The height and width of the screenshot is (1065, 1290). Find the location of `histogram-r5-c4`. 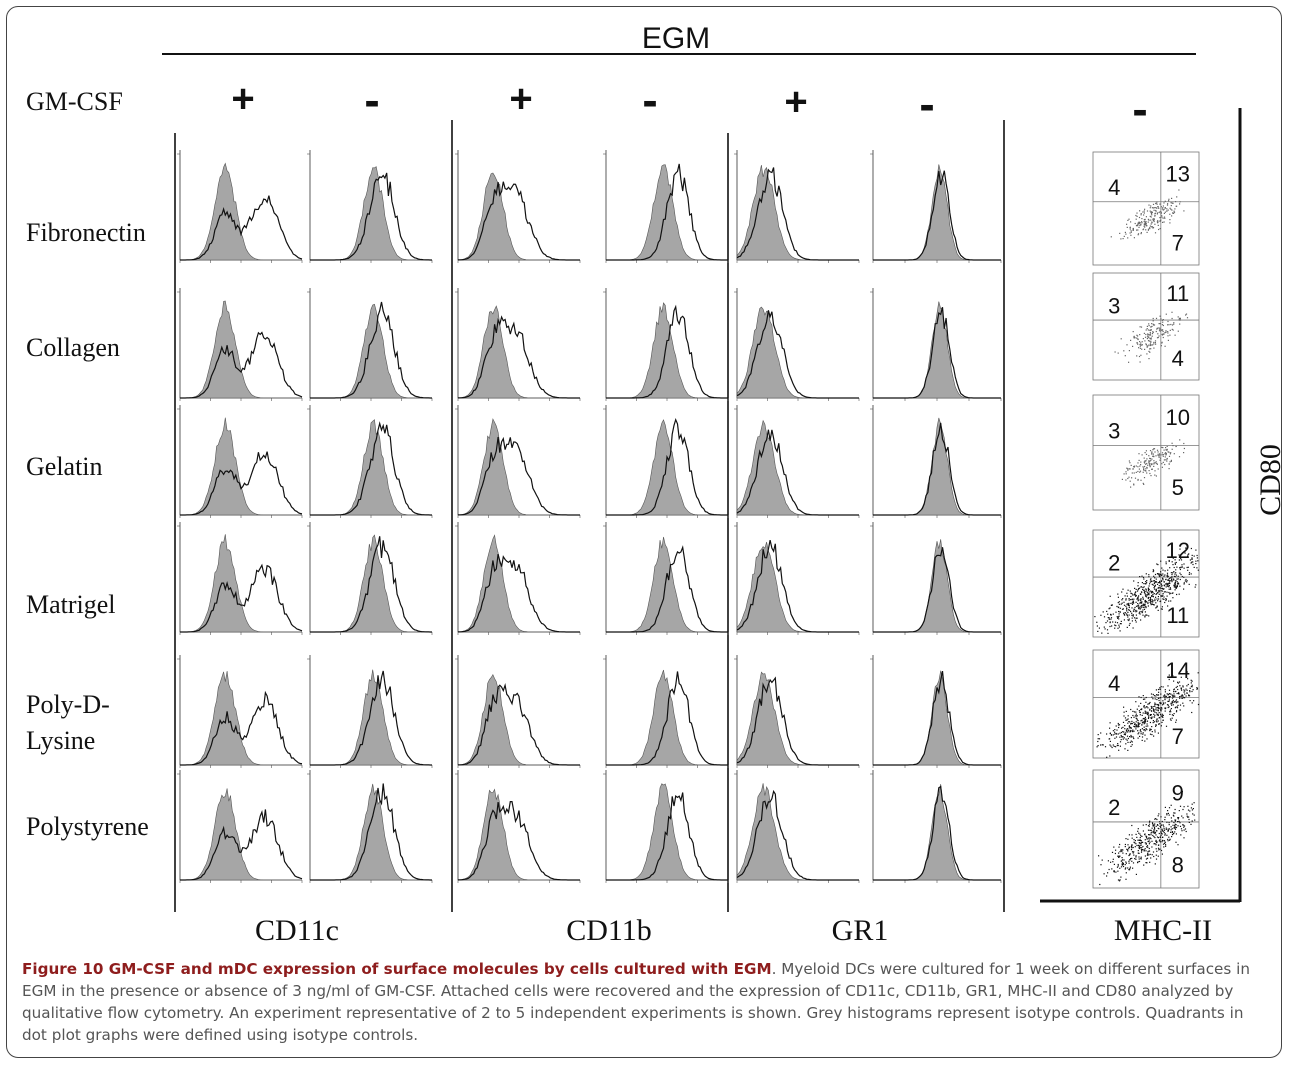

histogram-r5-c4 is located at coordinates (797, 826).